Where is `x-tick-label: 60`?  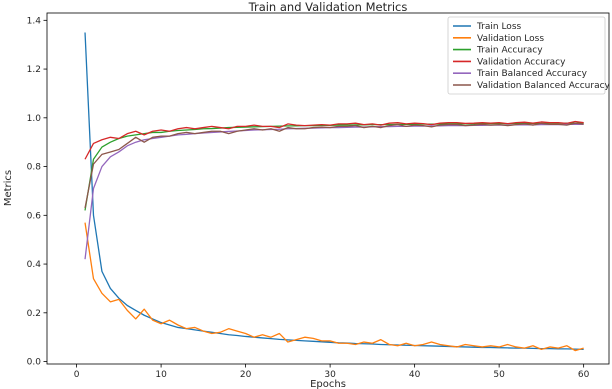 x-tick-label: 60 is located at coordinates (584, 375).